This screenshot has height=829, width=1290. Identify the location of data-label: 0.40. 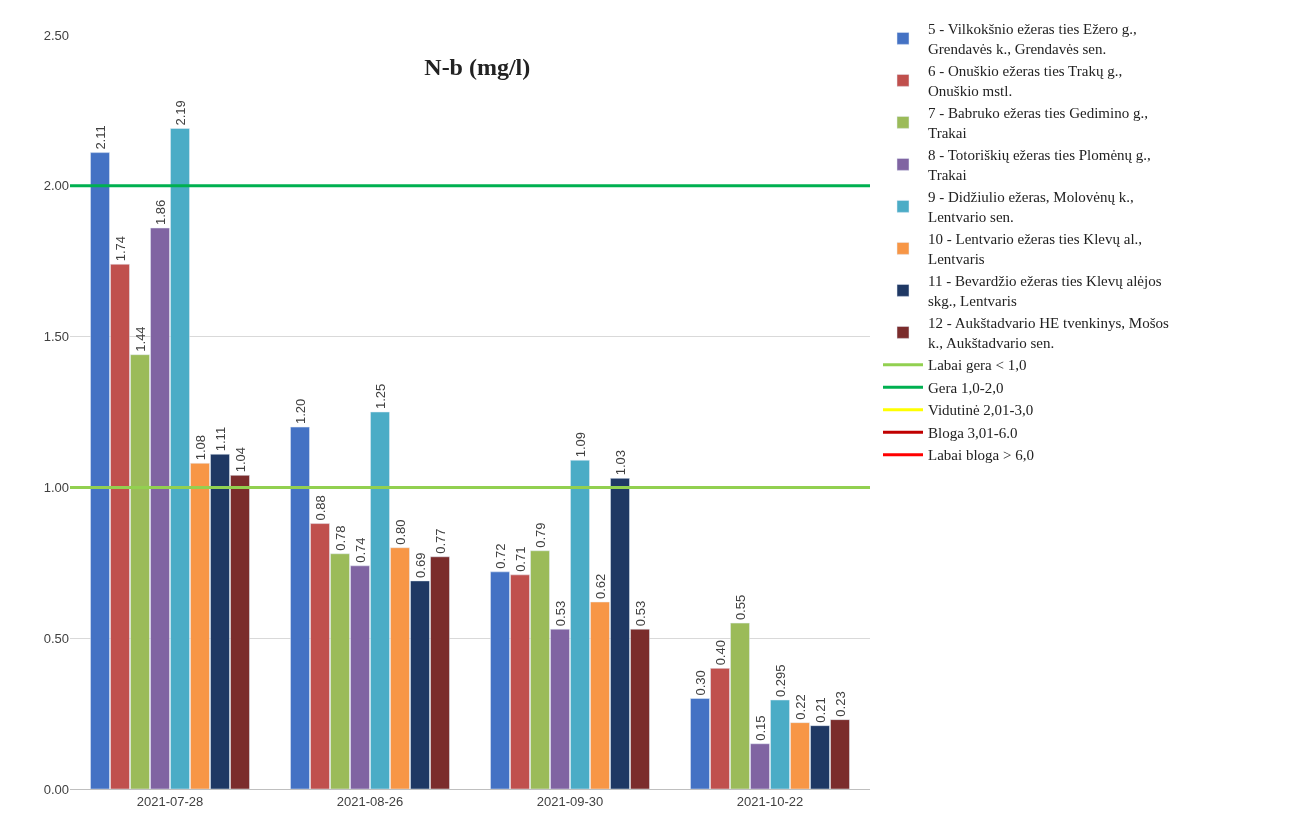
(720, 653).